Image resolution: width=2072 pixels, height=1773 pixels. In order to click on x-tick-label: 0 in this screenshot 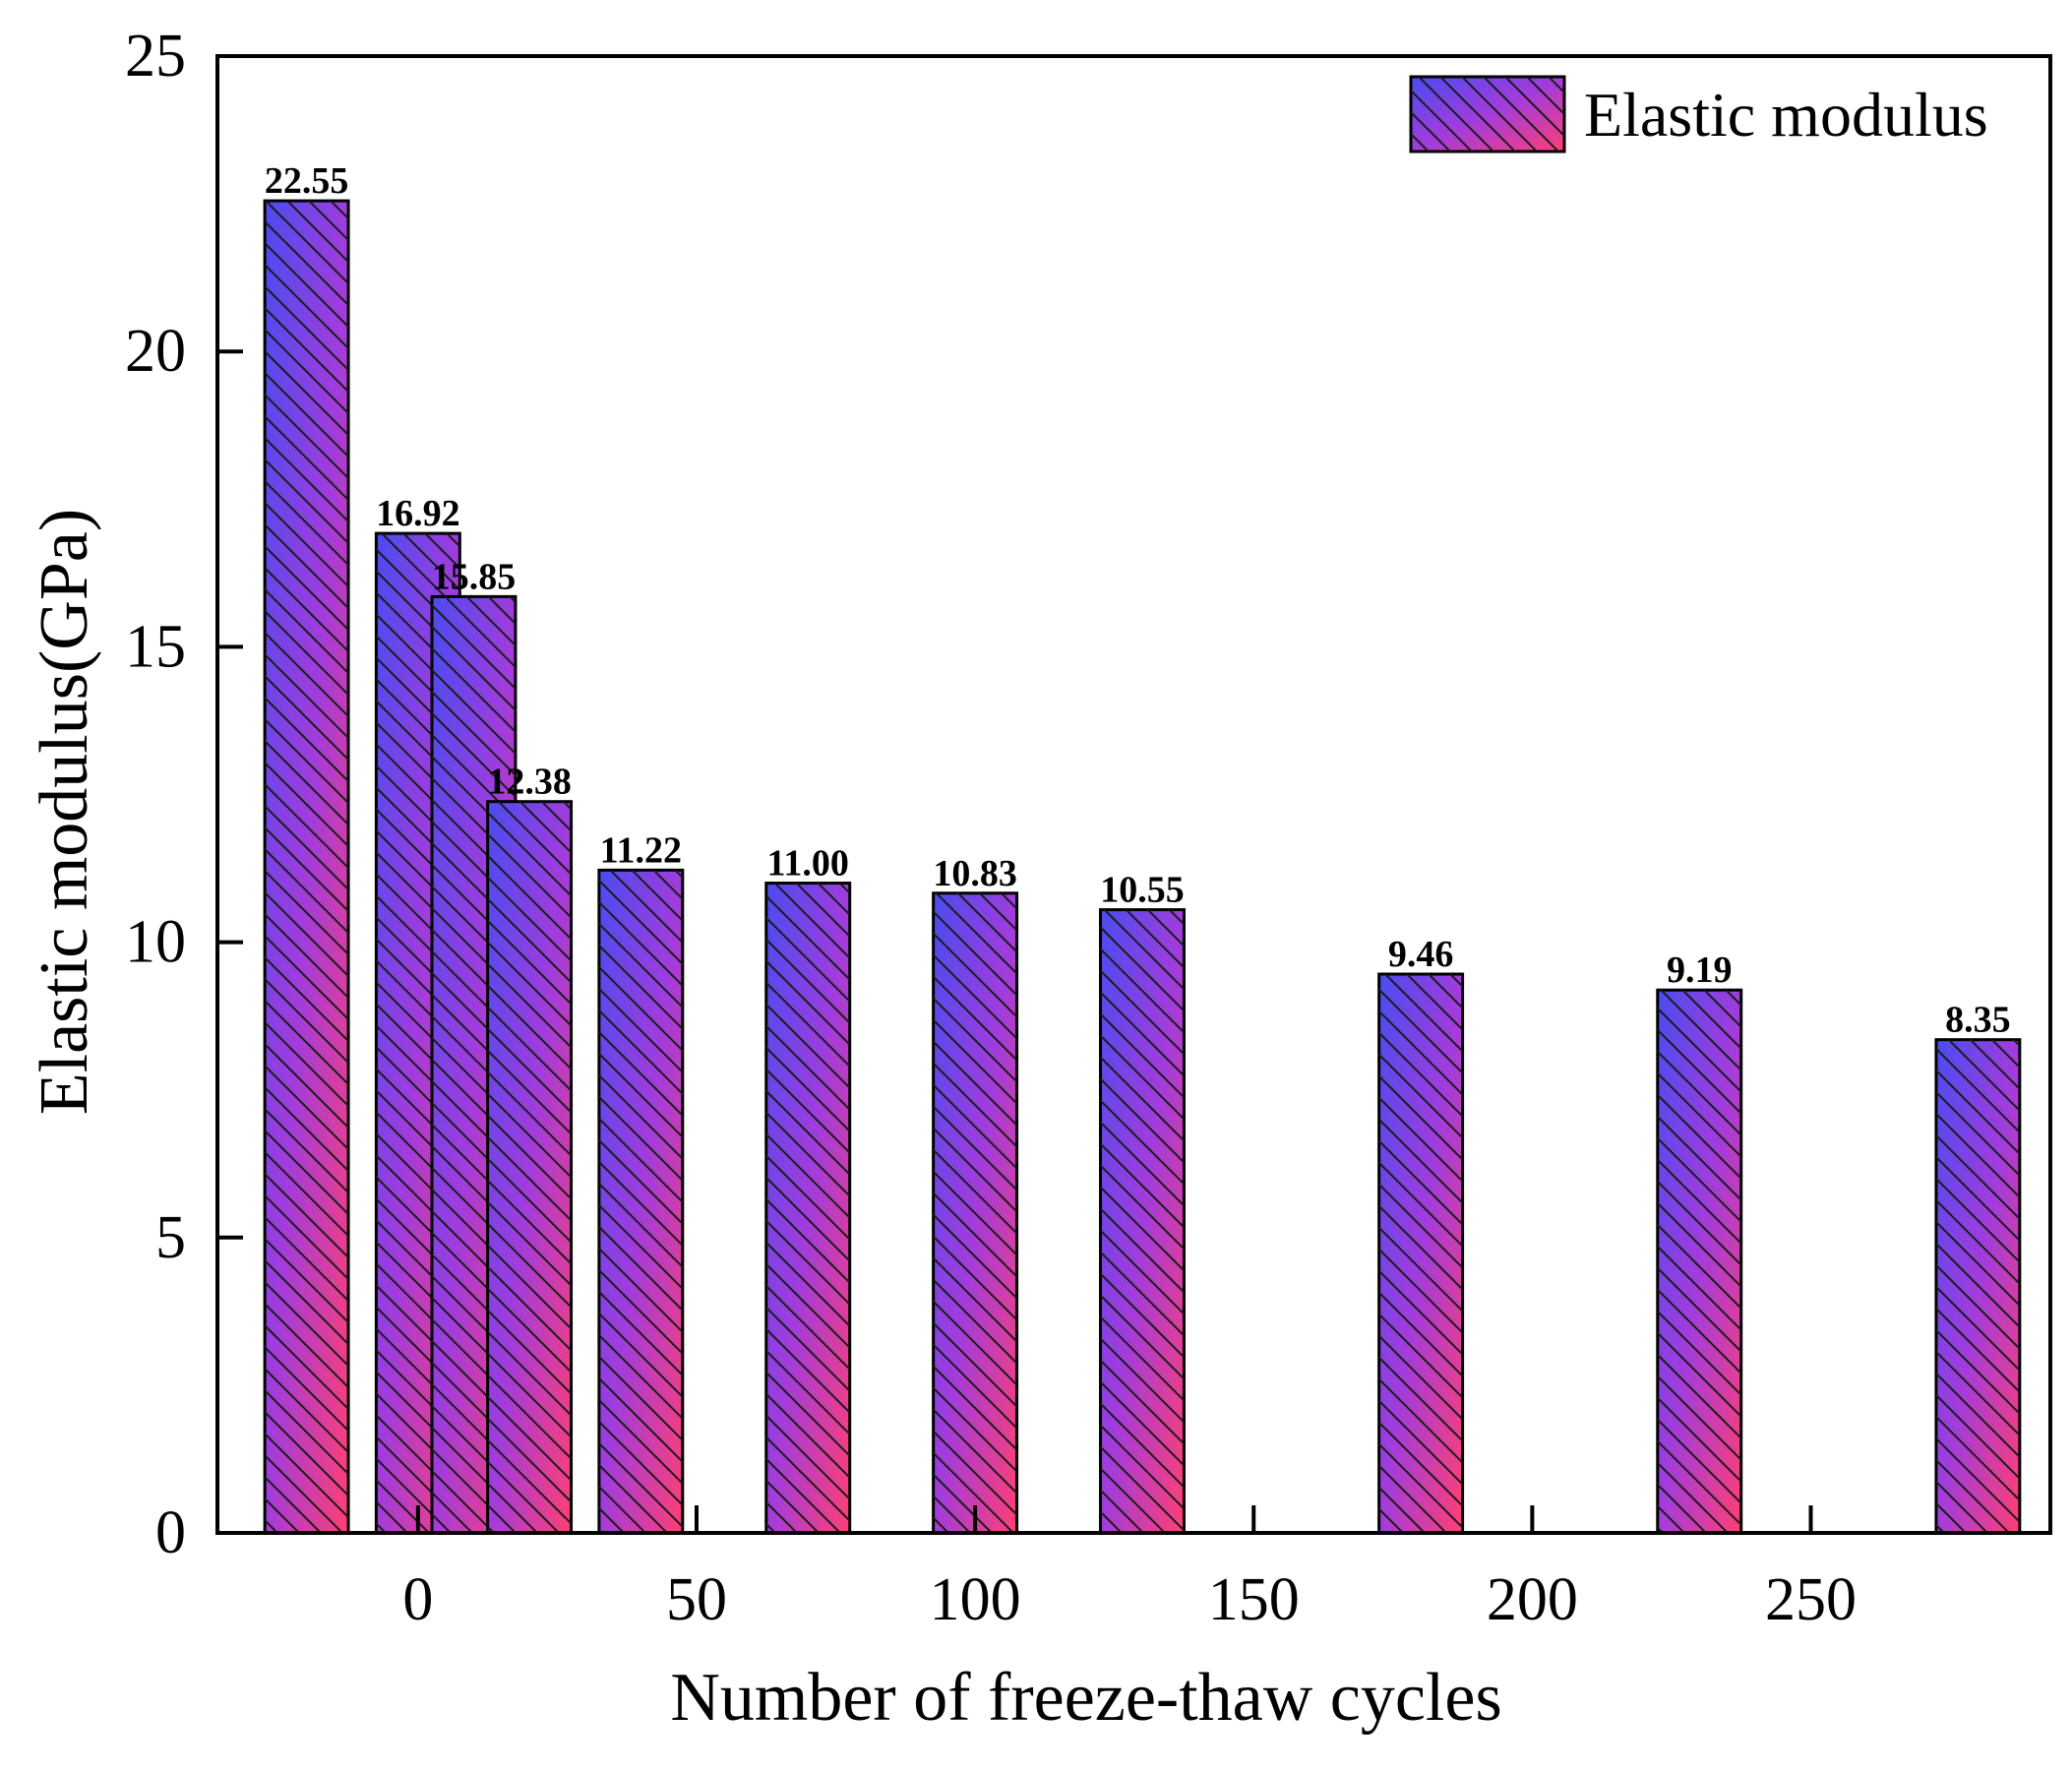, I will do `click(417, 1600)`.